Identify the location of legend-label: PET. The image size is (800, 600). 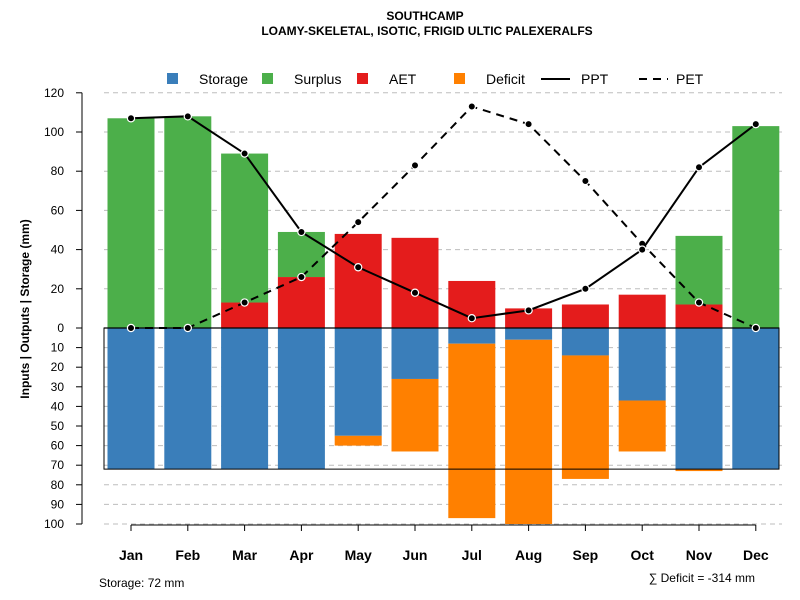
(690, 79).